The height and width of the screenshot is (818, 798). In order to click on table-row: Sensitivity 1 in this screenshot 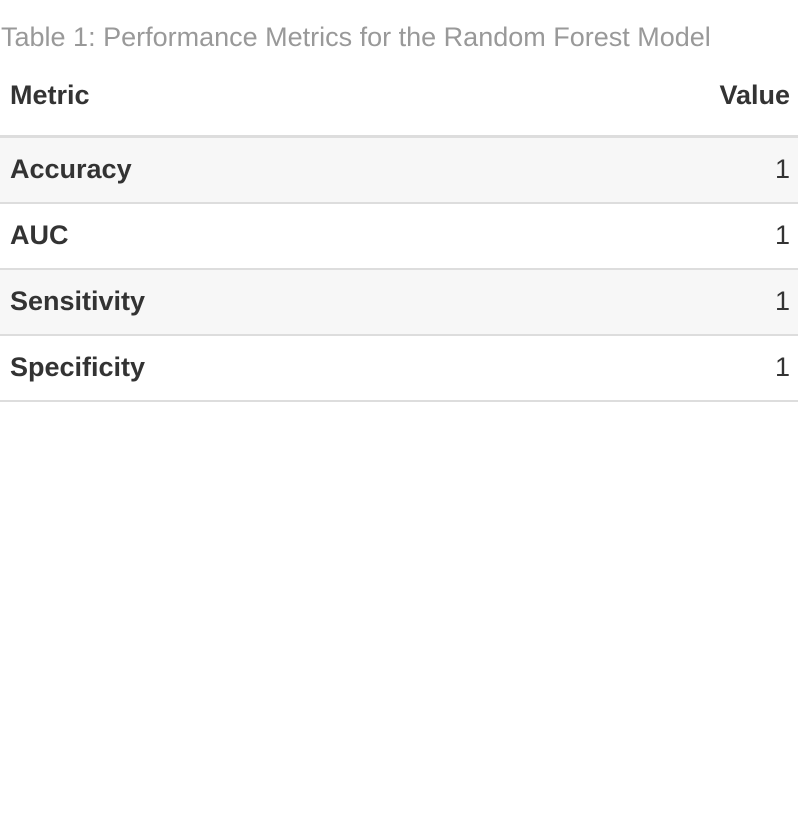, I will do `click(399, 302)`.